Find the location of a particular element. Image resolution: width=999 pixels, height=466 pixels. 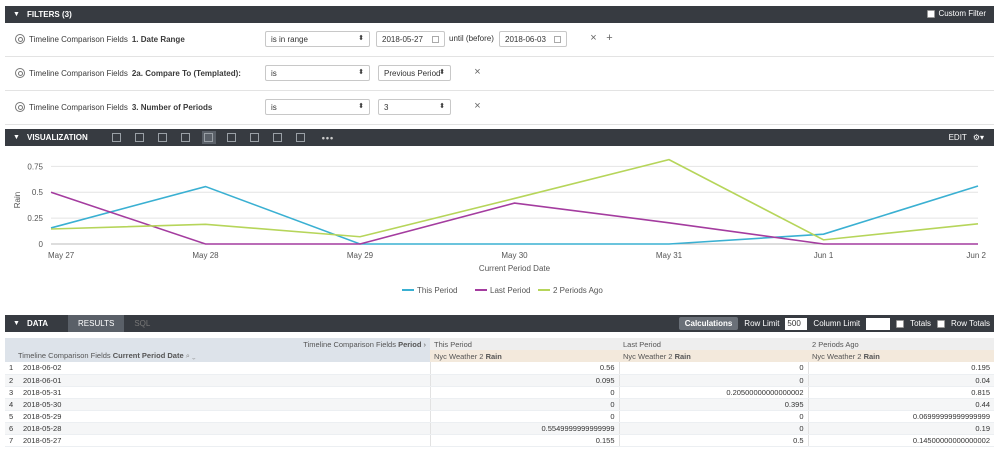

value-cell: 0.395 is located at coordinates (713, 404).